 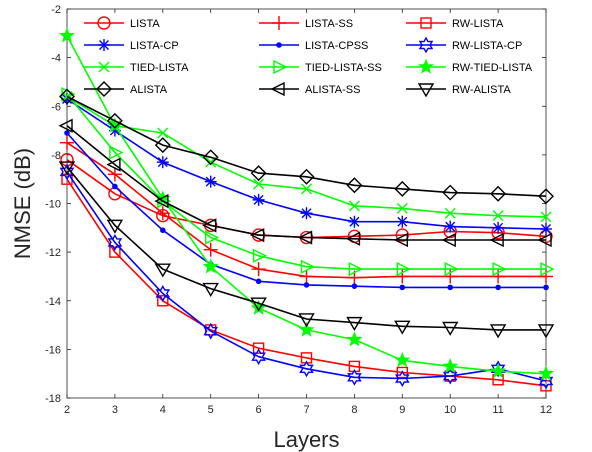 What do you see at coordinates (458, 90) in the screenshot?
I see `legend-entry-rw-alista: RW-ALISTA` at bounding box center [458, 90].